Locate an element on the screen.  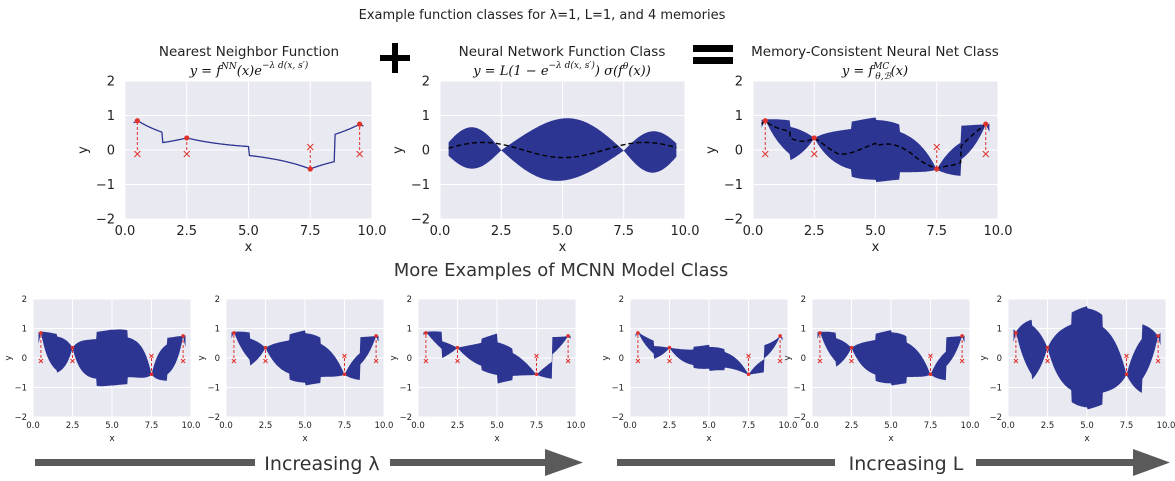
plus-operator is located at coordinates (395, 58).